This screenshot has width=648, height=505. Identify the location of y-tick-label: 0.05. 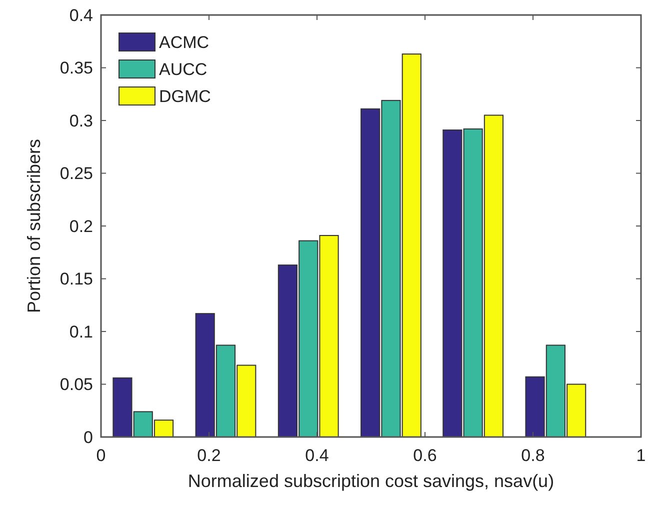
(76, 384).